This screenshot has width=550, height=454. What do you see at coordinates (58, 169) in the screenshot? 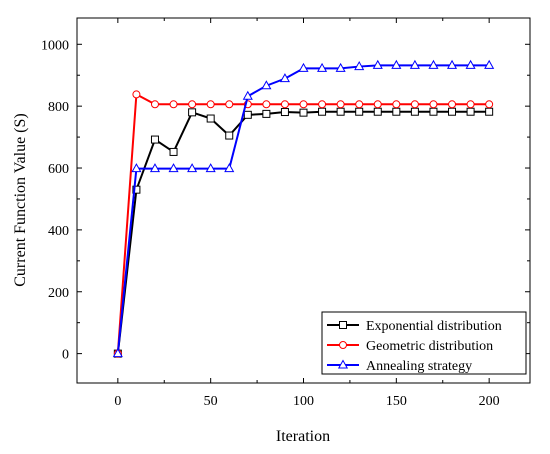
I see `y-tick-label: 600` at bounding box center [58, 169].